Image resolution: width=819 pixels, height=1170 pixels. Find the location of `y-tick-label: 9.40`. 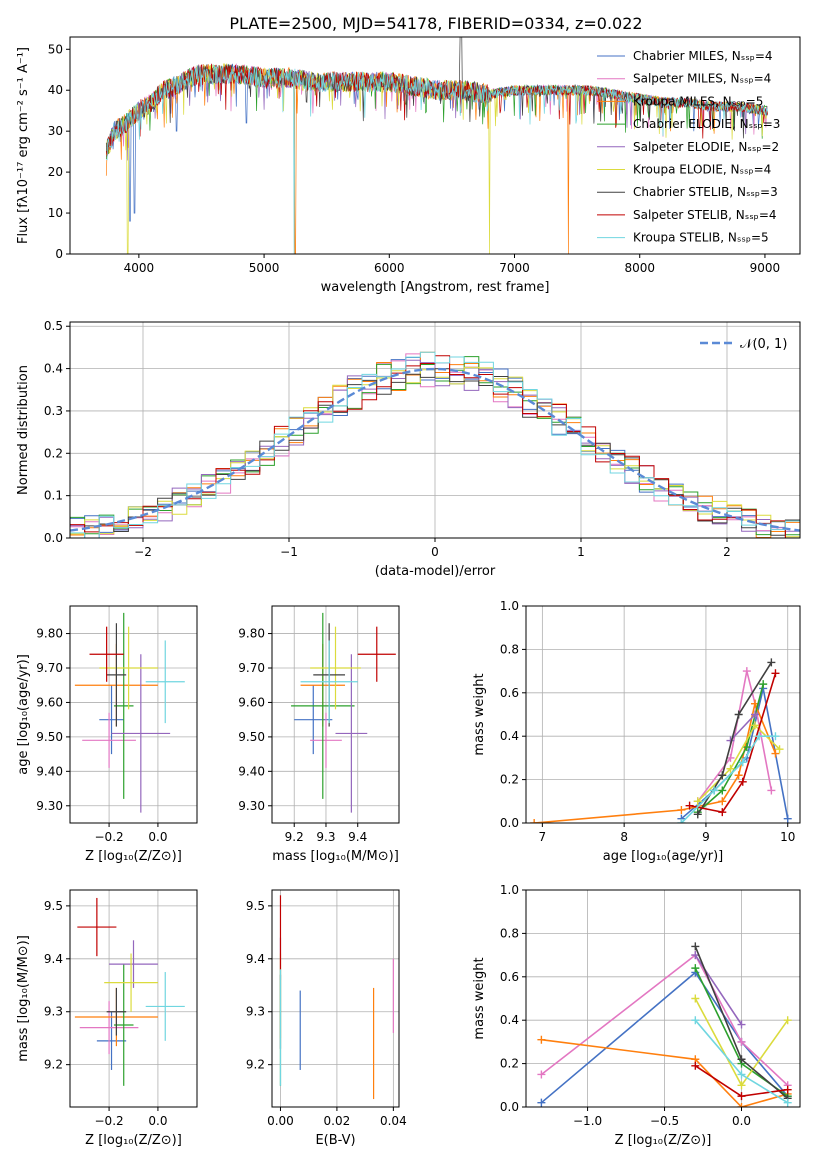

y-tick-label: 9.40 is located at coordinates (49, 771).